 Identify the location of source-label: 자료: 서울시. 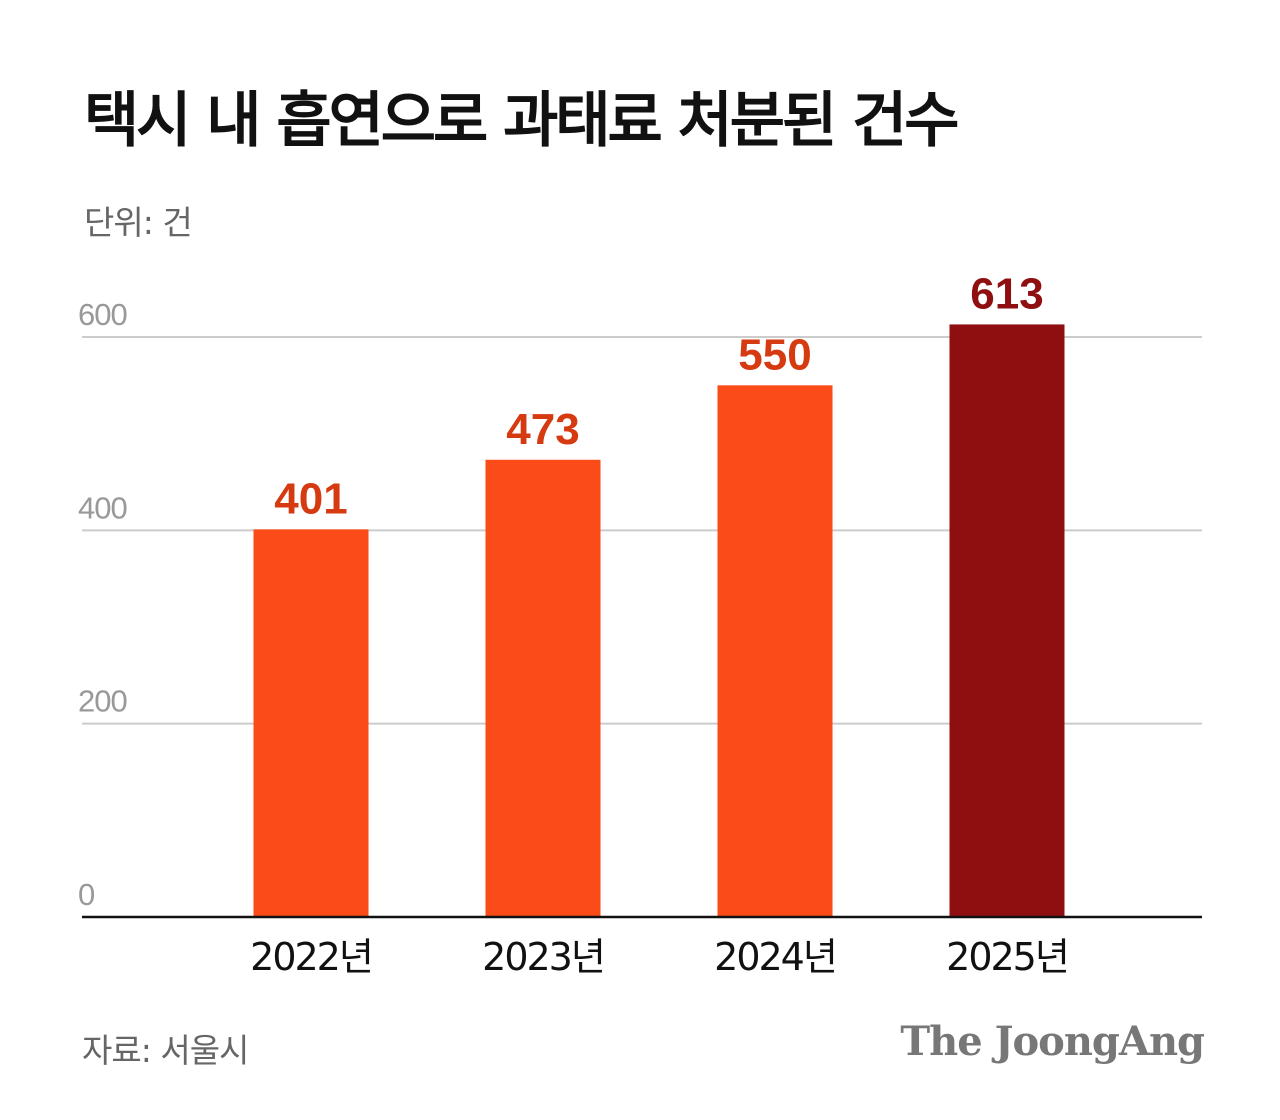
(165, 1050).